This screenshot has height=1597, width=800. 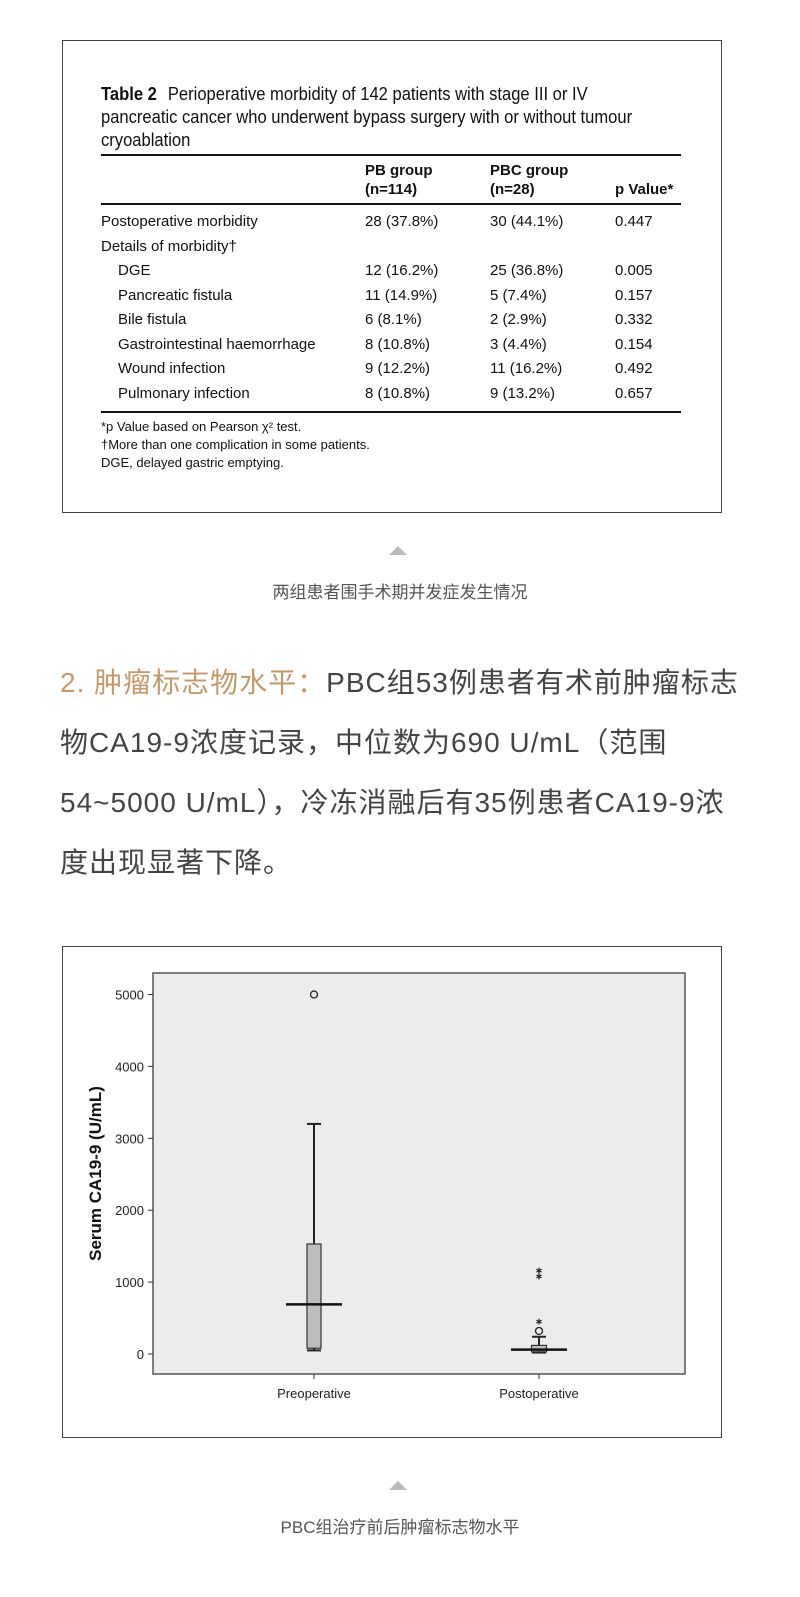 I want to click on y-tick-label: 4000, so click(x=129, y=1066).